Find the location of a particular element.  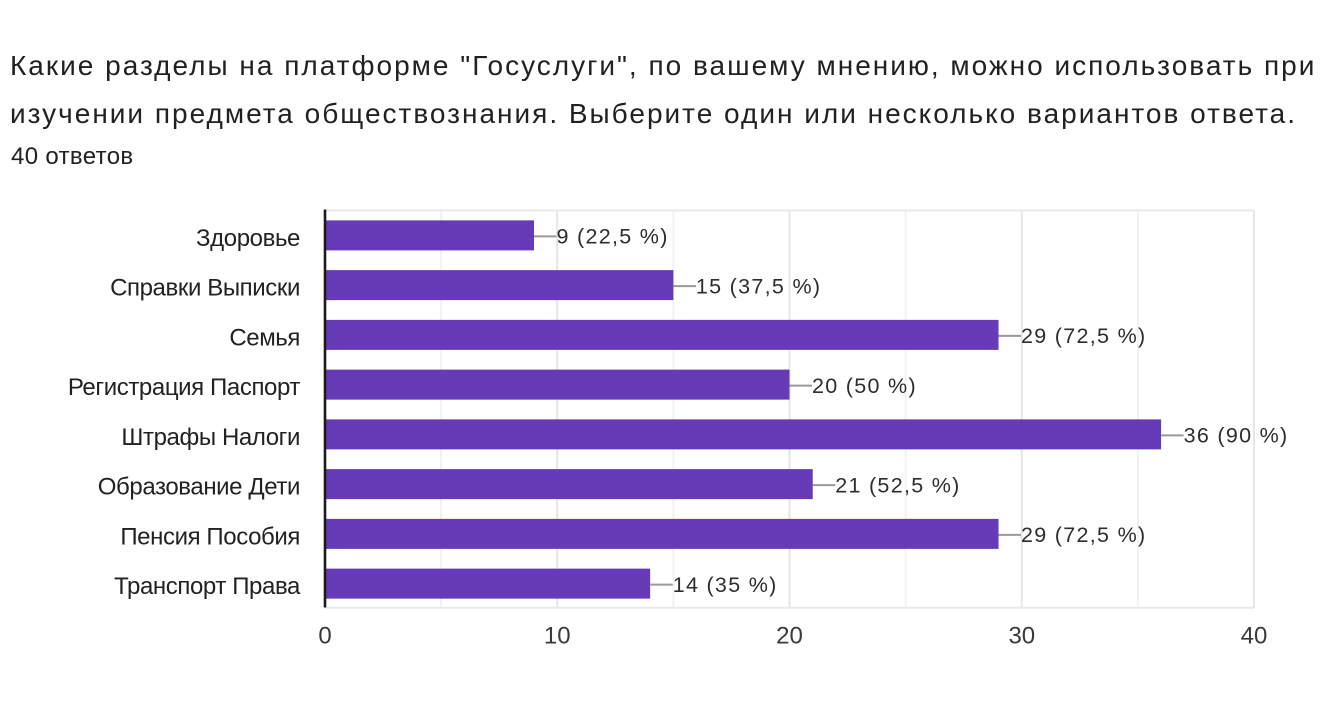

svg-text: Штрафы Налоги is located at coordinates (210, 437).